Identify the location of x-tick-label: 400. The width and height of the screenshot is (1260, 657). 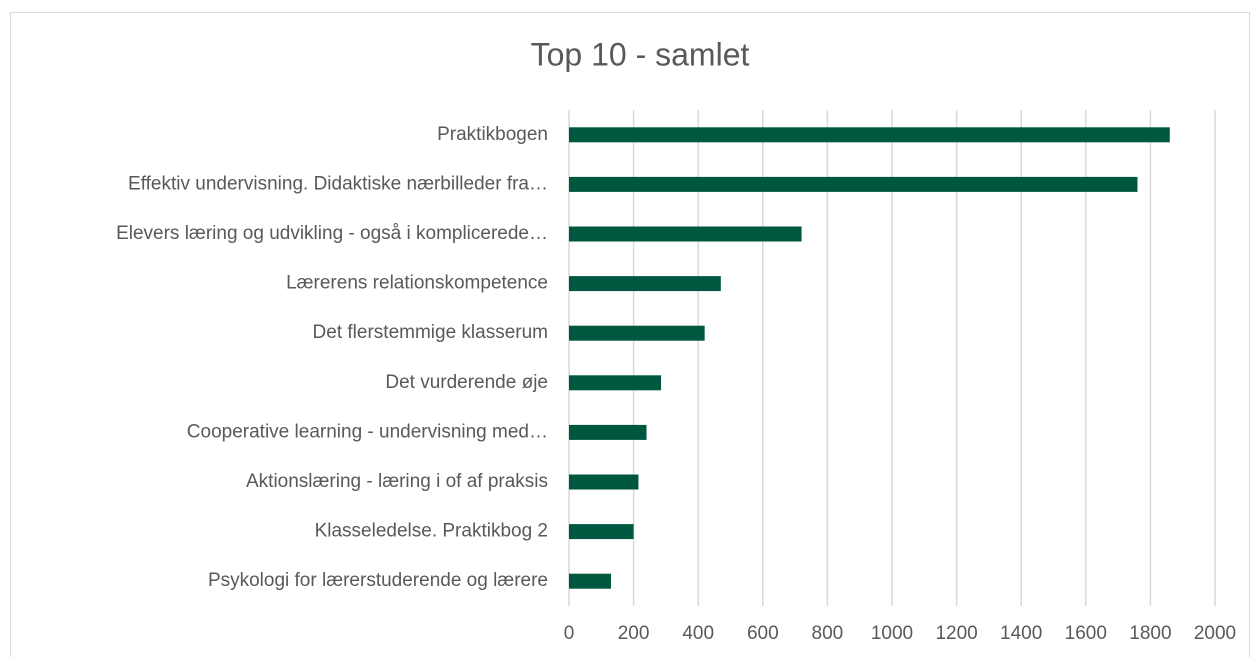
(698, 633).